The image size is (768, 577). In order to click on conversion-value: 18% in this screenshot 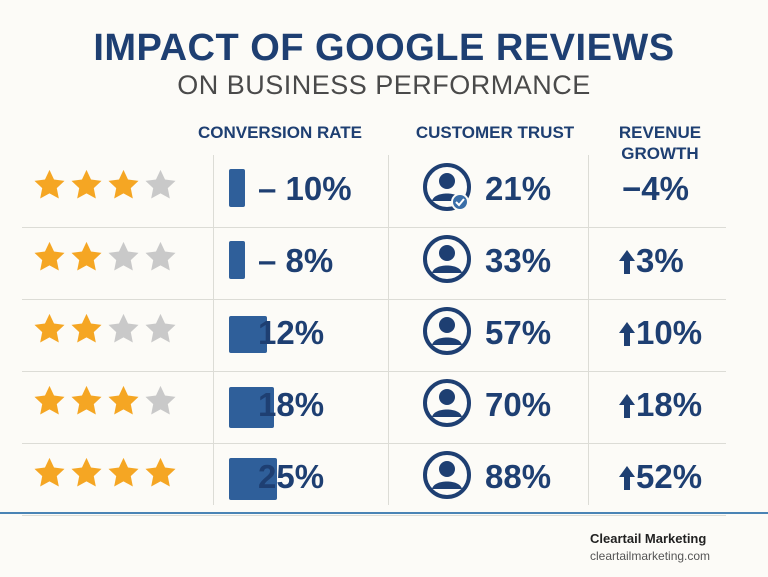, I will do `click(291, 404)`.